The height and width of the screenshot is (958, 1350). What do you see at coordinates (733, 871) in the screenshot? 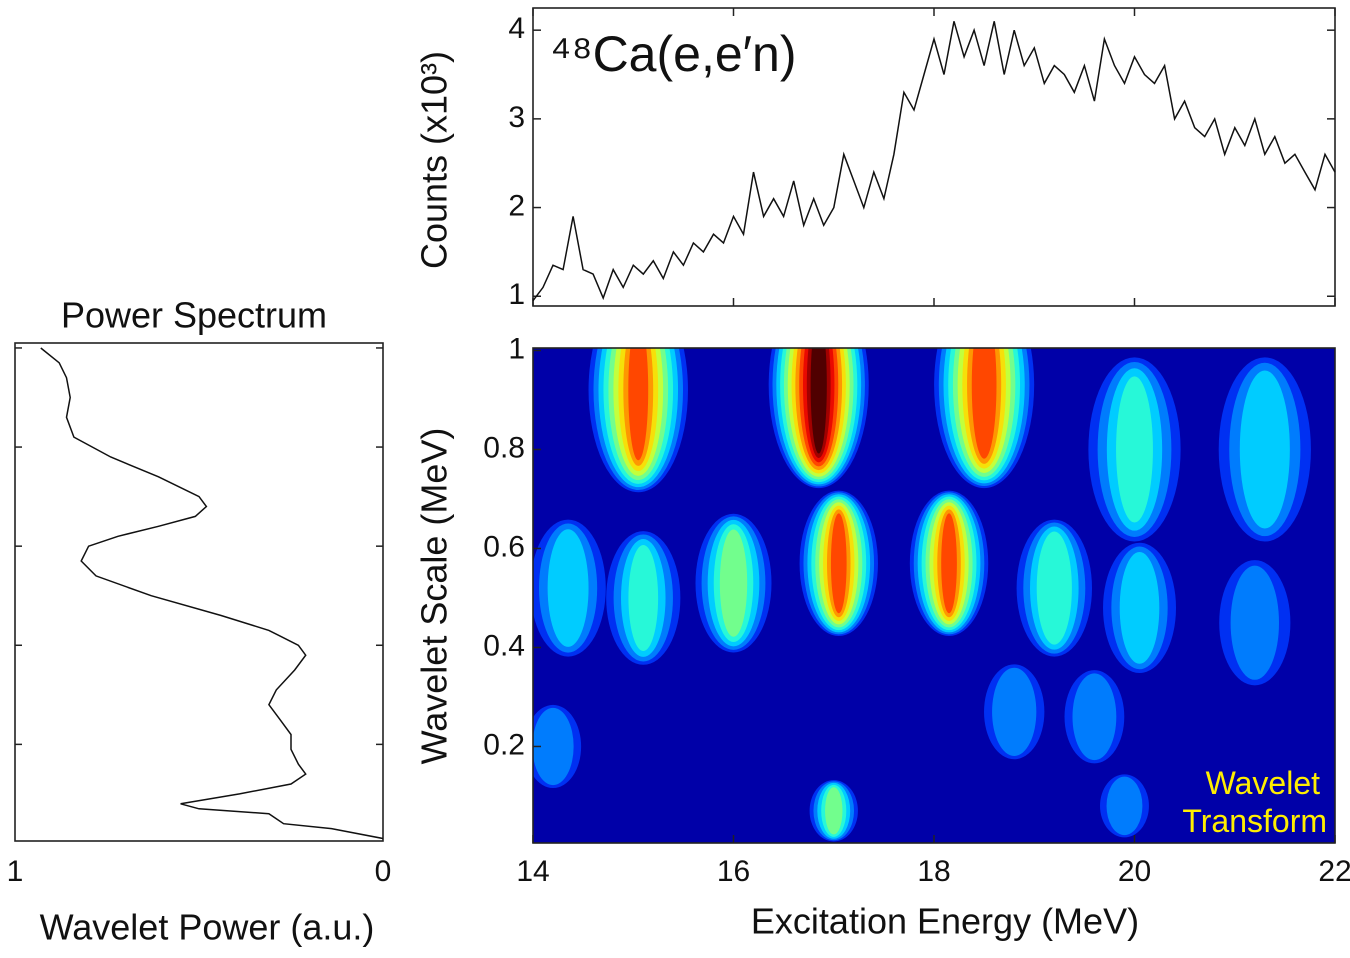
I see `x-tick-label: 16` at bounding box center [733, 871].